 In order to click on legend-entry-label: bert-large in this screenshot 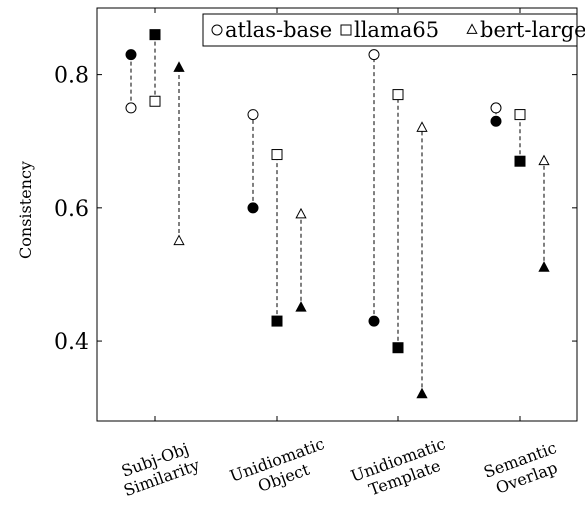, I will do `click(532, 30)`.